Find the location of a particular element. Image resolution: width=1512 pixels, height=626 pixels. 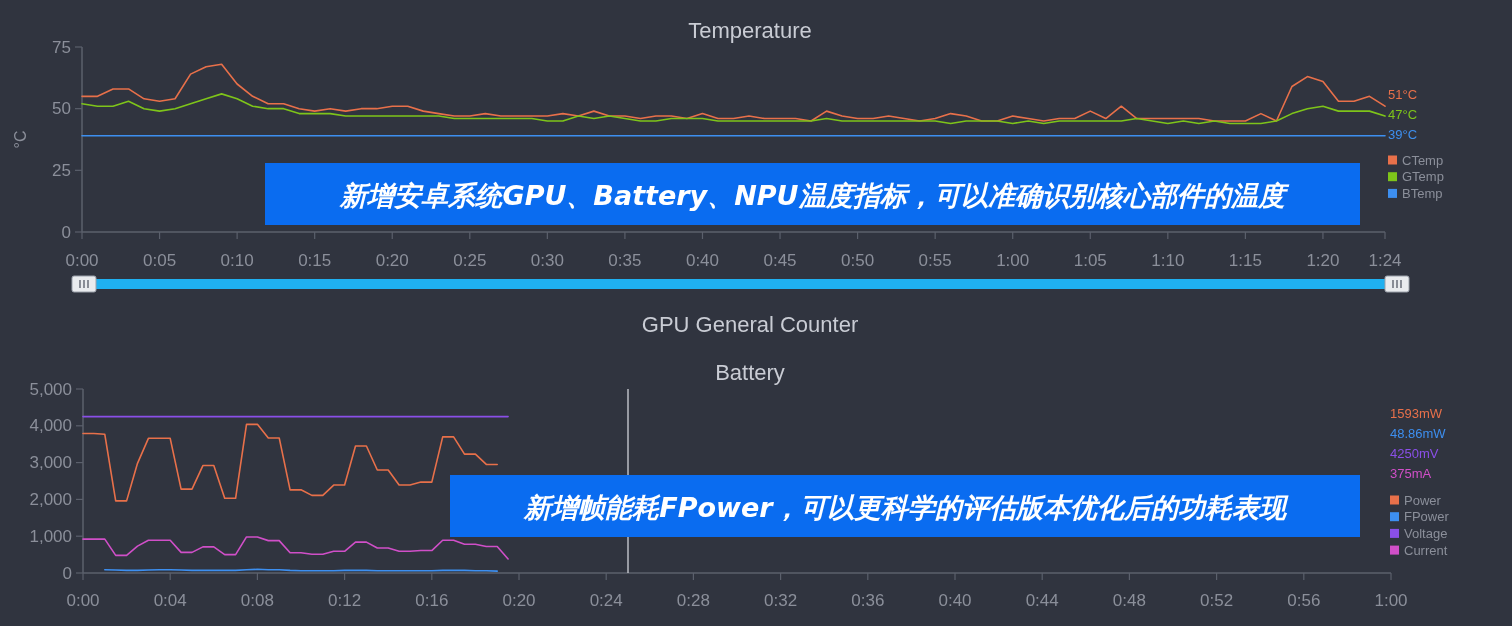

x-tick-label: 0:12 is located at coordinates (345, 600).